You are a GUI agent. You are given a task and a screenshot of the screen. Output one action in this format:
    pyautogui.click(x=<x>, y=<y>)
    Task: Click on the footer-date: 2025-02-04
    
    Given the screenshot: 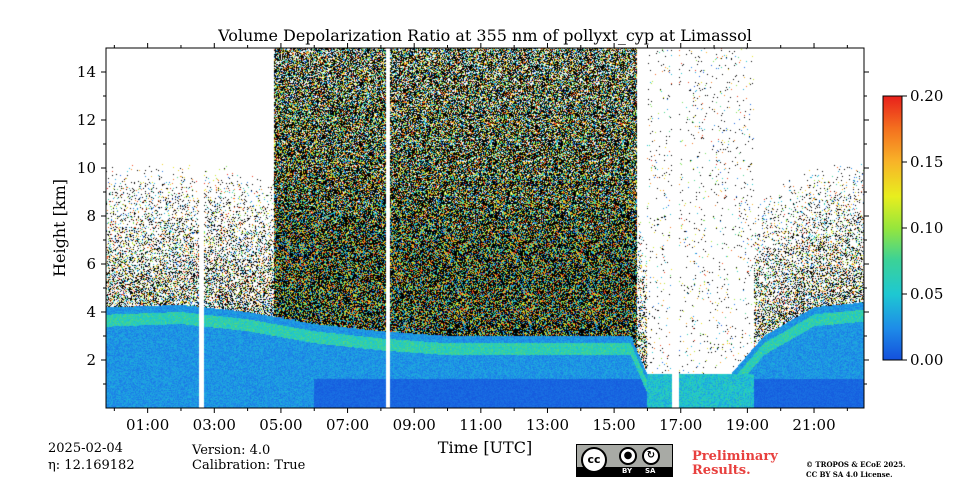 What is the action you would take?
    pyautogui.click(x=85, y=448)
    